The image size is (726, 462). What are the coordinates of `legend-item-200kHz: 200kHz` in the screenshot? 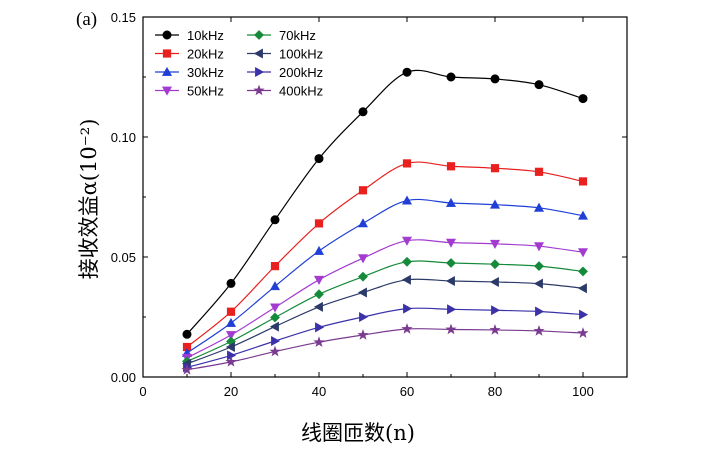 It's located at (285, 72).